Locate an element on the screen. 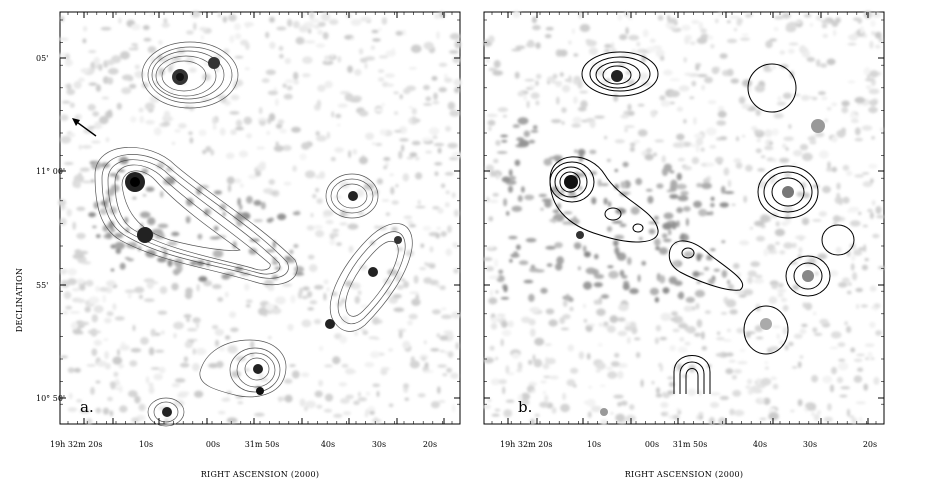 The height and width of the screenshot is (494, 926). radio-source is located at coordinates (330, 324).